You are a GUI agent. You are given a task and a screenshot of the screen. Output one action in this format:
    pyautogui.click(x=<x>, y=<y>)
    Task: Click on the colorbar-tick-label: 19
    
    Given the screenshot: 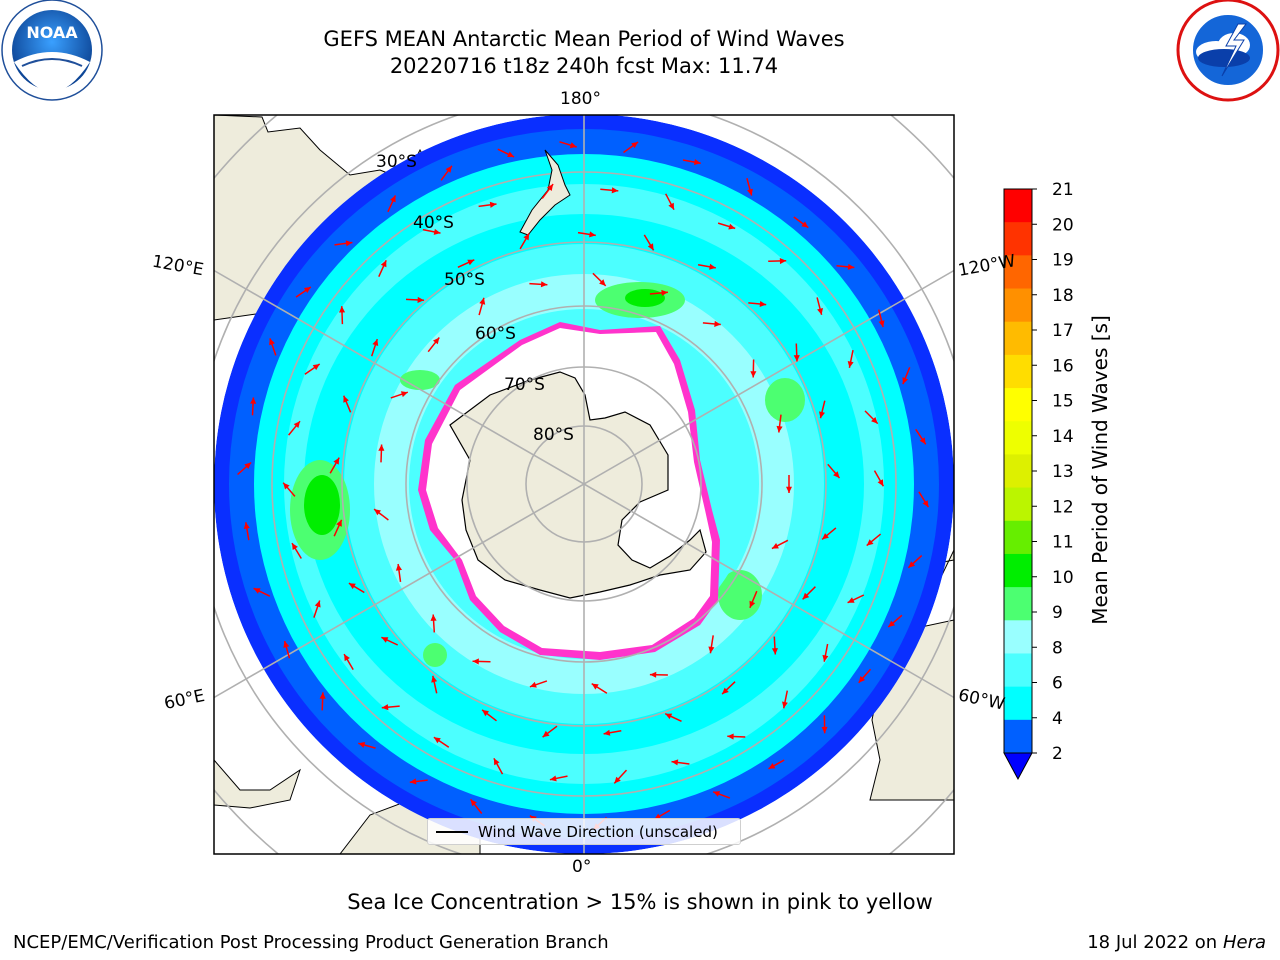 What is the action you would take?
    pyautogui.click(x=1063, y=261)
    